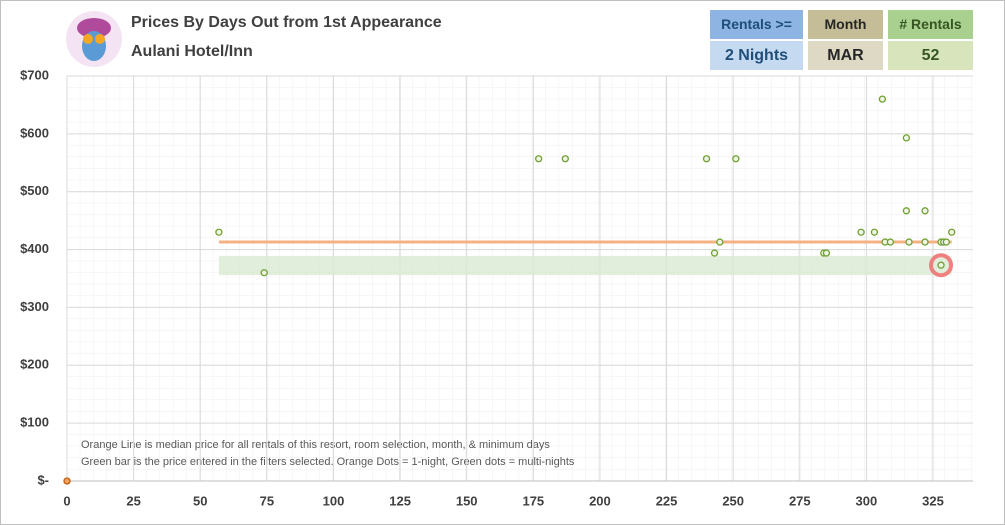  What do you see at coordinates (600, 500) in the screenshot?
I see `x-tick-label: 200` at bounding box center [600, 500].